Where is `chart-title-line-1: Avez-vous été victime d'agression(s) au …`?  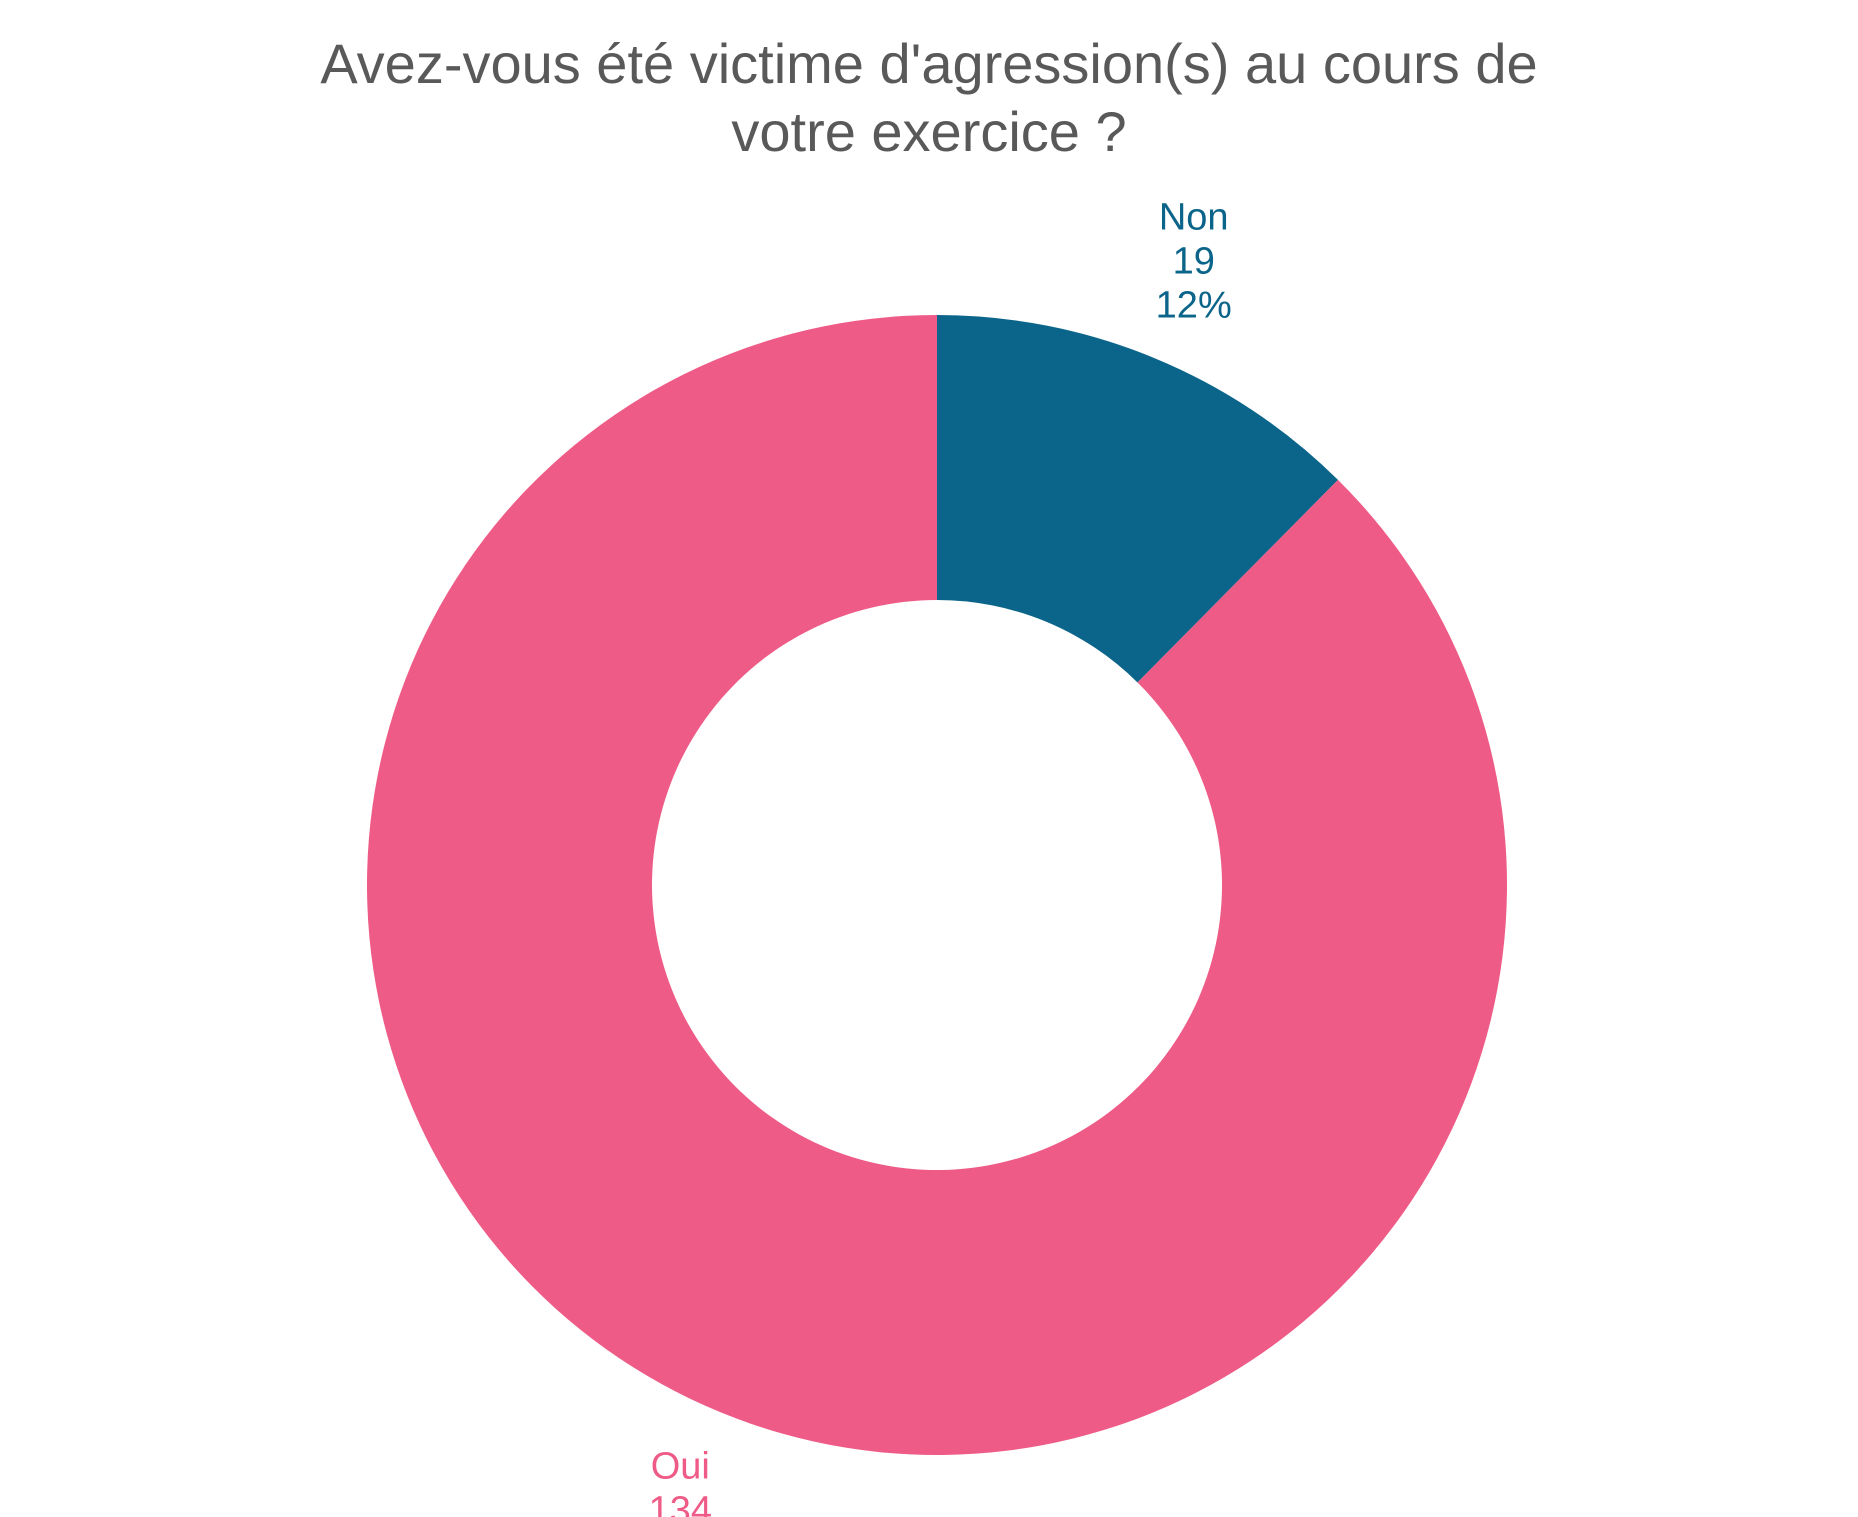 chart-title-line-1: Avez-vous été victime d'agression(s) au … is located at coordinates (929, 63).